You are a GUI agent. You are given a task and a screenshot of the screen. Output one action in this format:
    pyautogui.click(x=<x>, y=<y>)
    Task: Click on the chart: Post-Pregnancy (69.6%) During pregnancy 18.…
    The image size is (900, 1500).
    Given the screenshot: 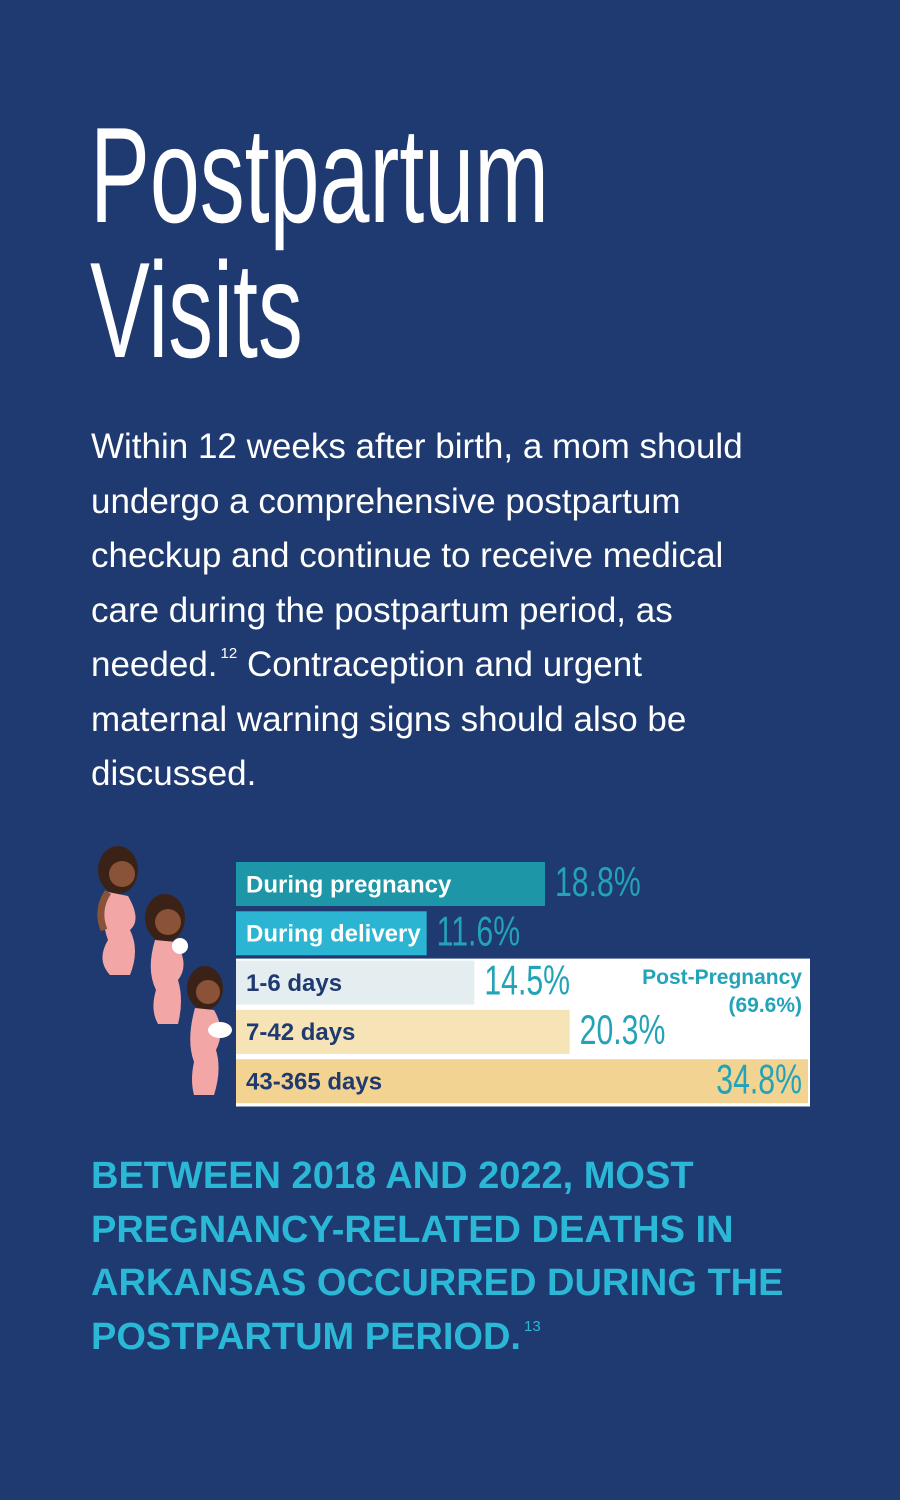 What is the action you would take?
    pyautogui.click(x=453, y=976)
    